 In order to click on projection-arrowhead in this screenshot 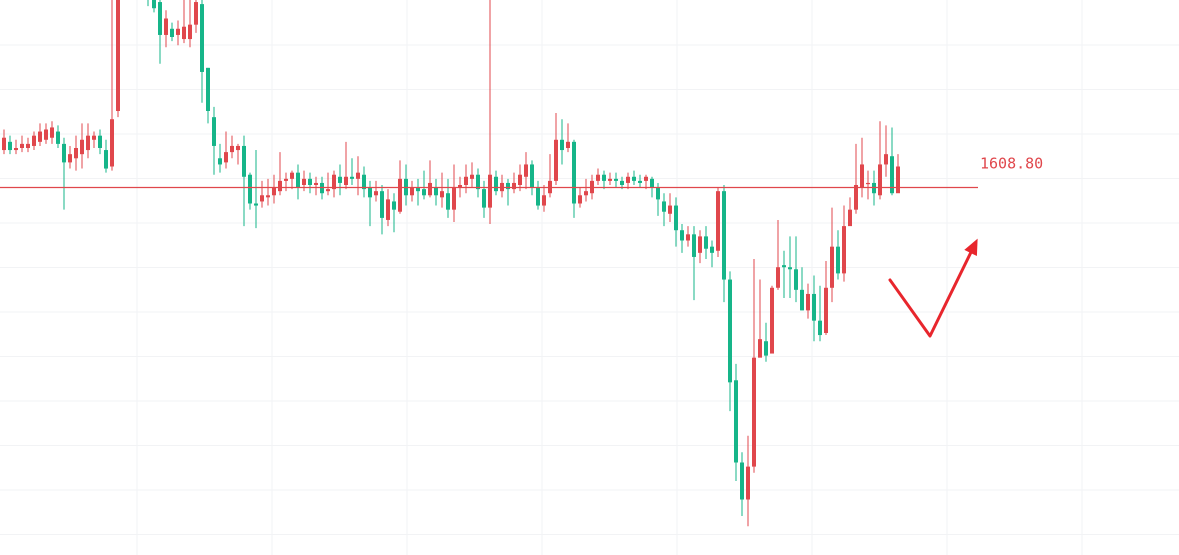, I will do `click(971, 247)`.